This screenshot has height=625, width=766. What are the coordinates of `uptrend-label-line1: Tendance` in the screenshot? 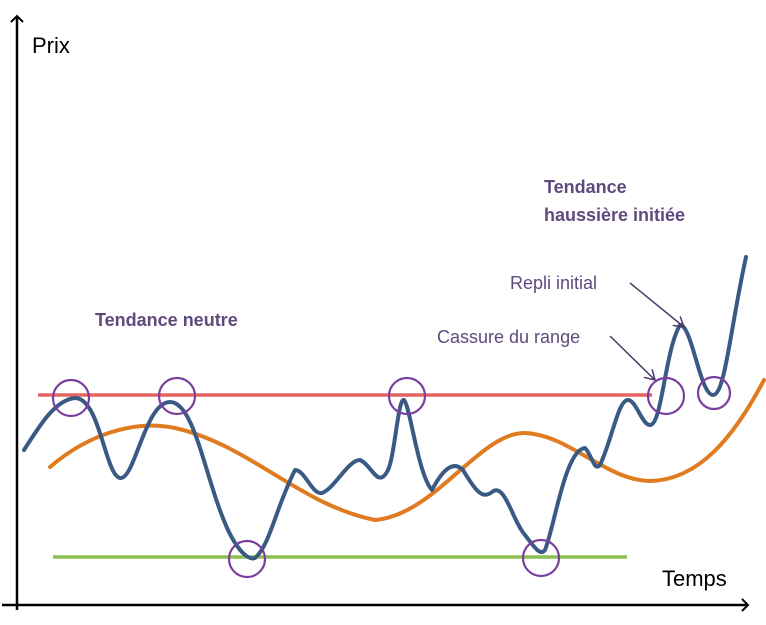 It's located at (585, 187).